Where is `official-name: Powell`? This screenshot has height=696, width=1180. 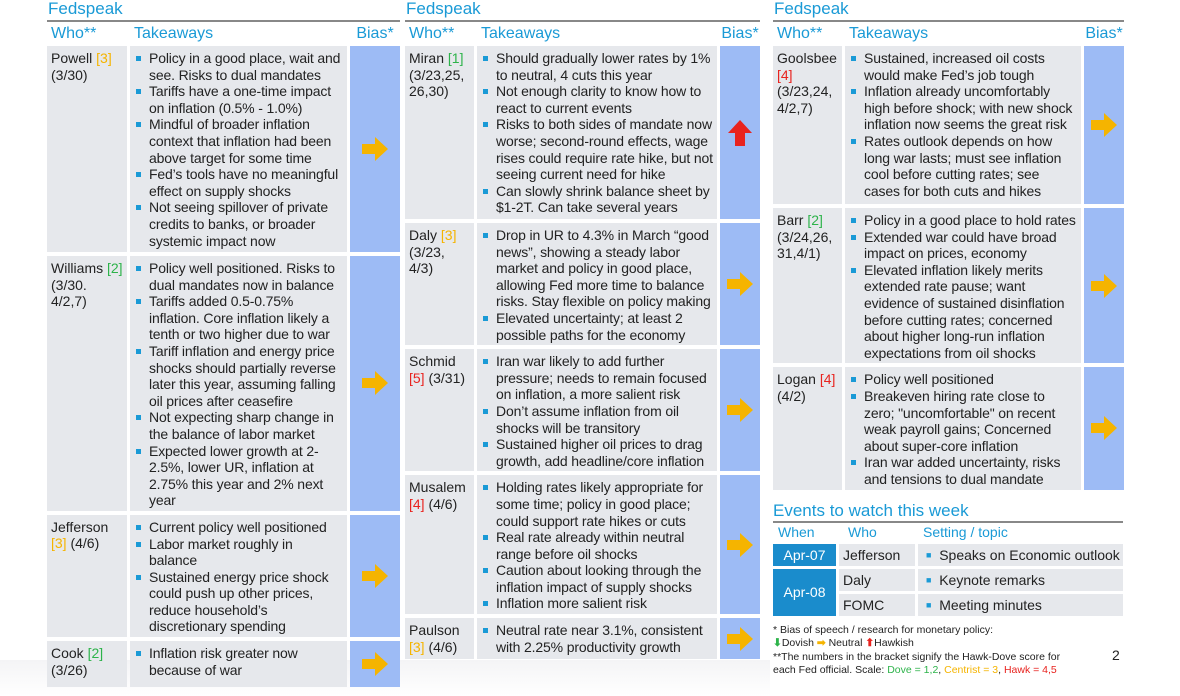
official-name: Powell is located at coordinates (72, 58).